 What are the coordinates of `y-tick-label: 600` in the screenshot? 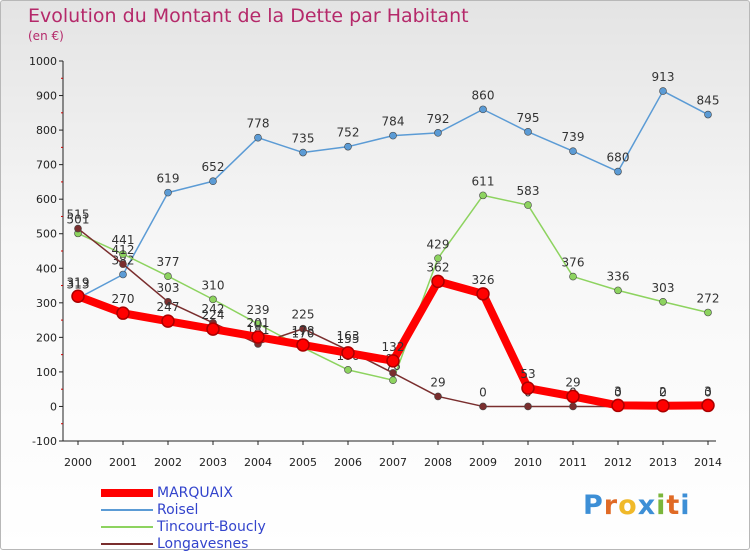 It's located at (46, 199).